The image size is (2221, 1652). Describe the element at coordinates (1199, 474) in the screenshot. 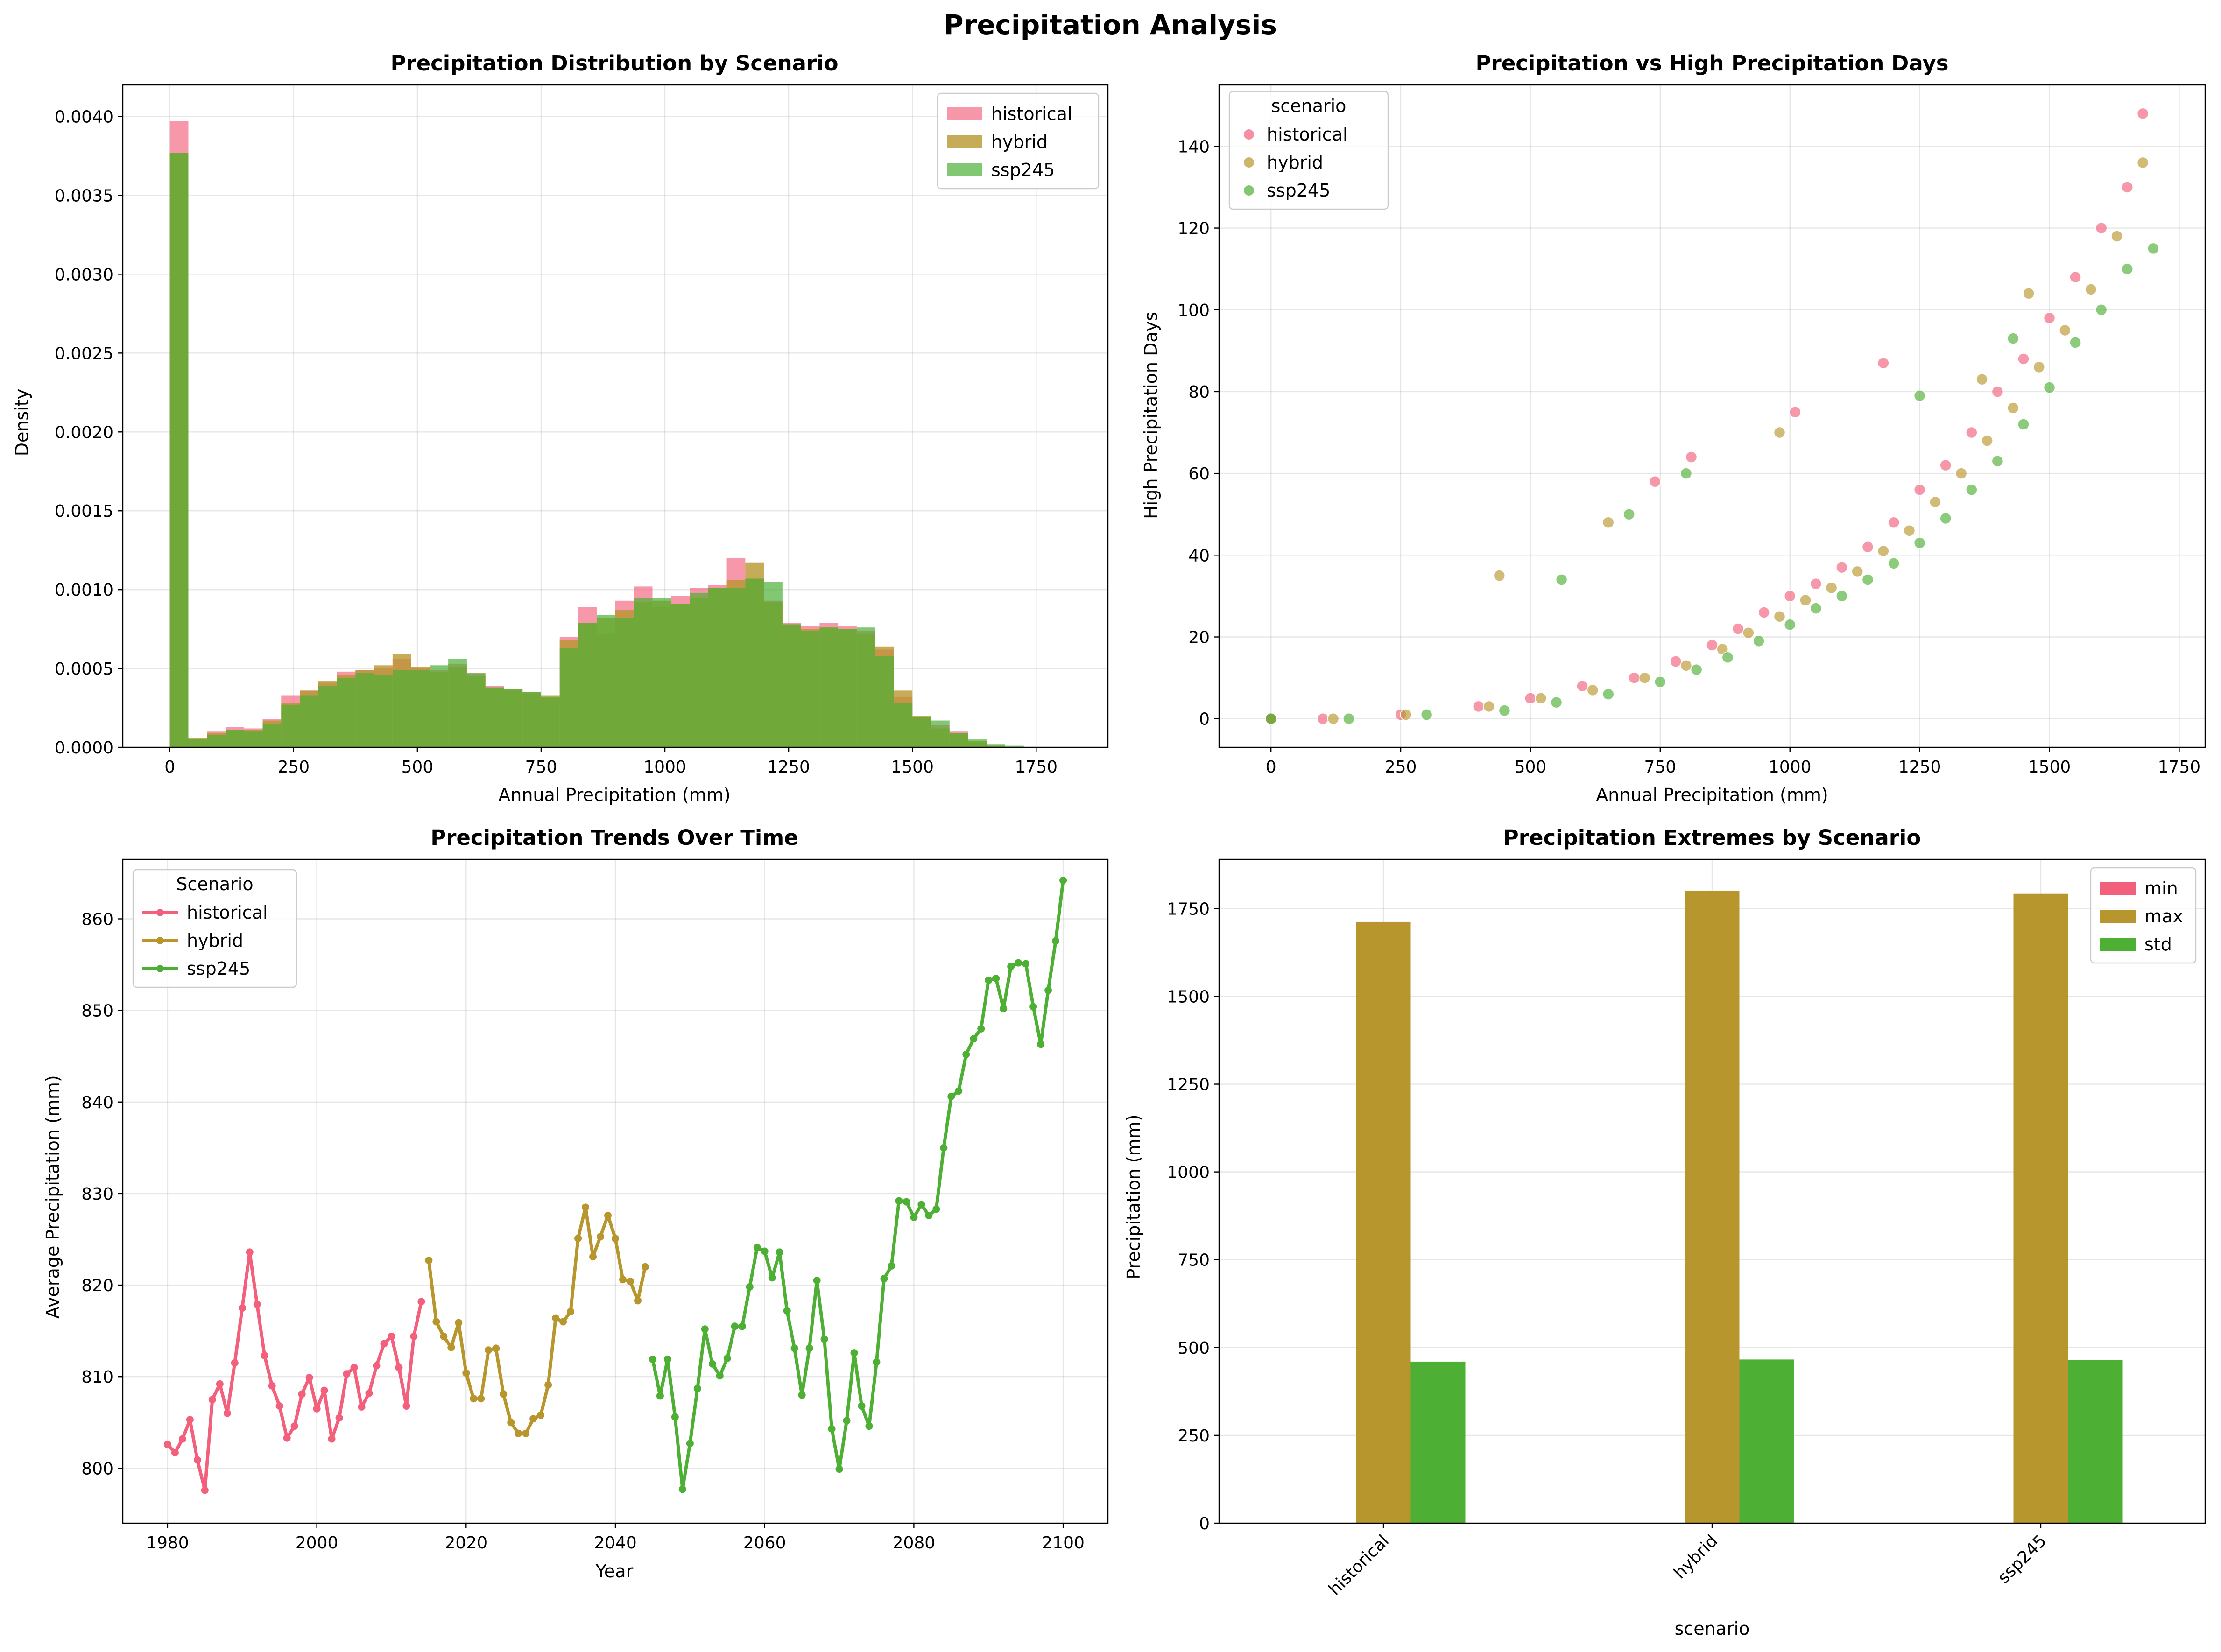

I see `scatter-y-tick-label: 60` at that location.